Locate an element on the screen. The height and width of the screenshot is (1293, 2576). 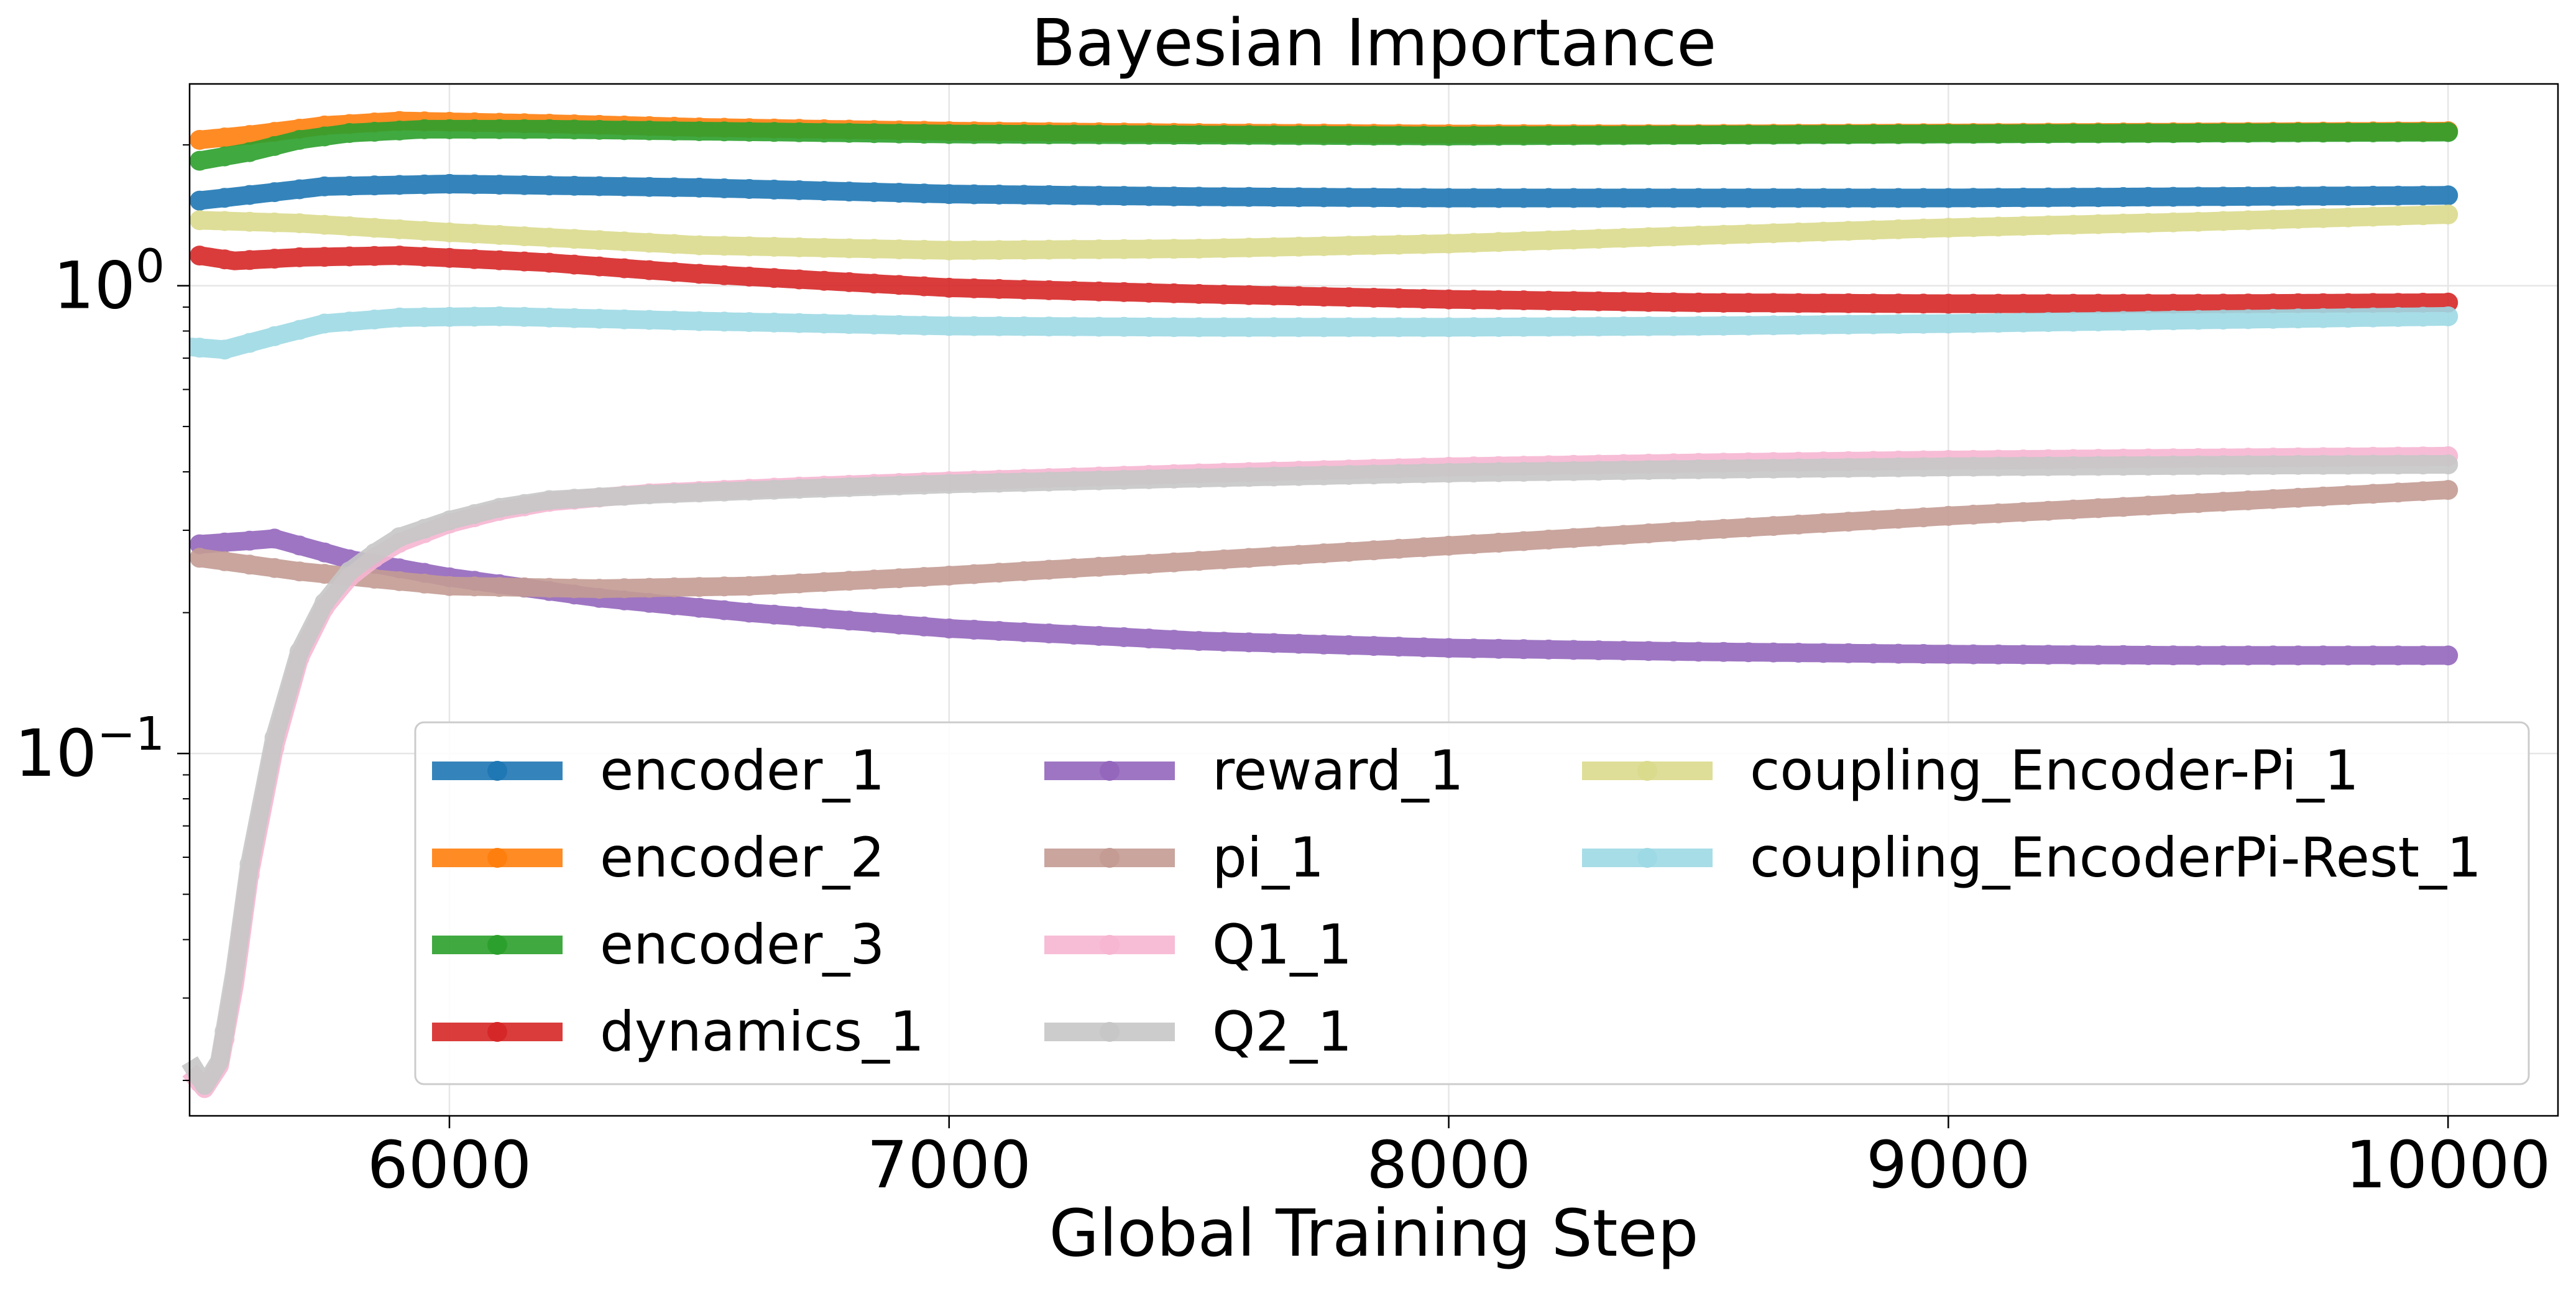
y-tick-label: 100 is located at coordinates (109, 282).